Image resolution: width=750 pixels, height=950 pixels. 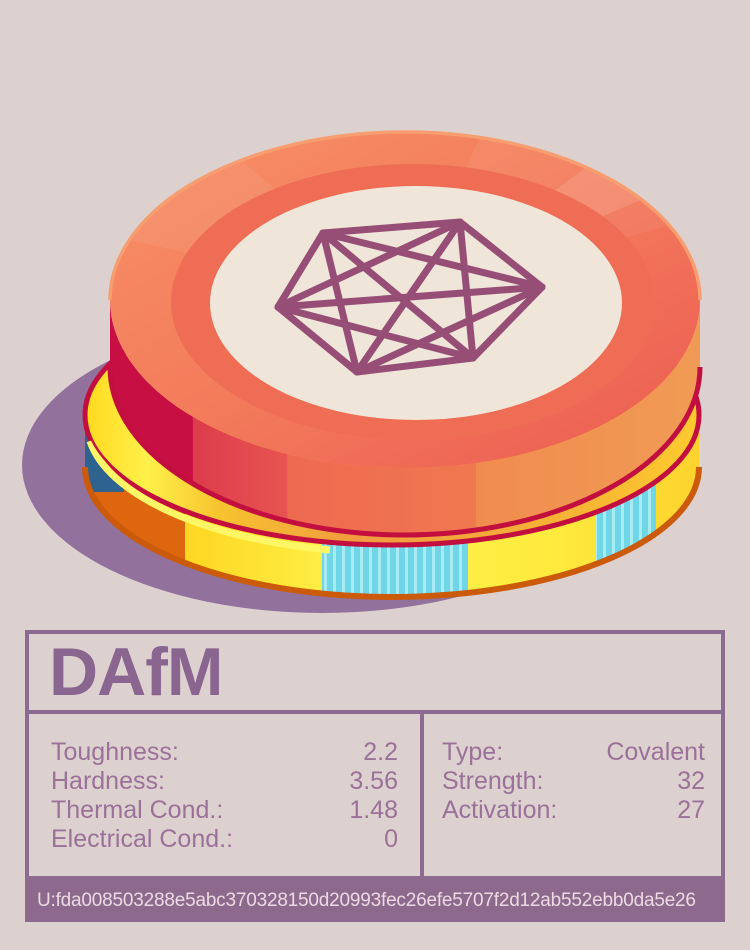 What do you see at coordinates (691, 781) in the screenshot?
I see `property-value: 32` at bounding box center [691, 781].